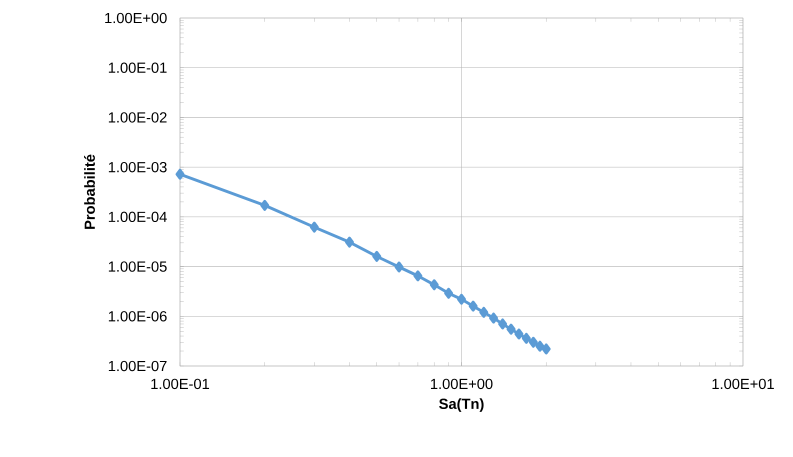 Image resolution: width=793 pixels, height=457 pixels. Describe the element at coordinates (137, 167) in the screenshot. I see `y-tick-label: 1.00E-03` at that location.